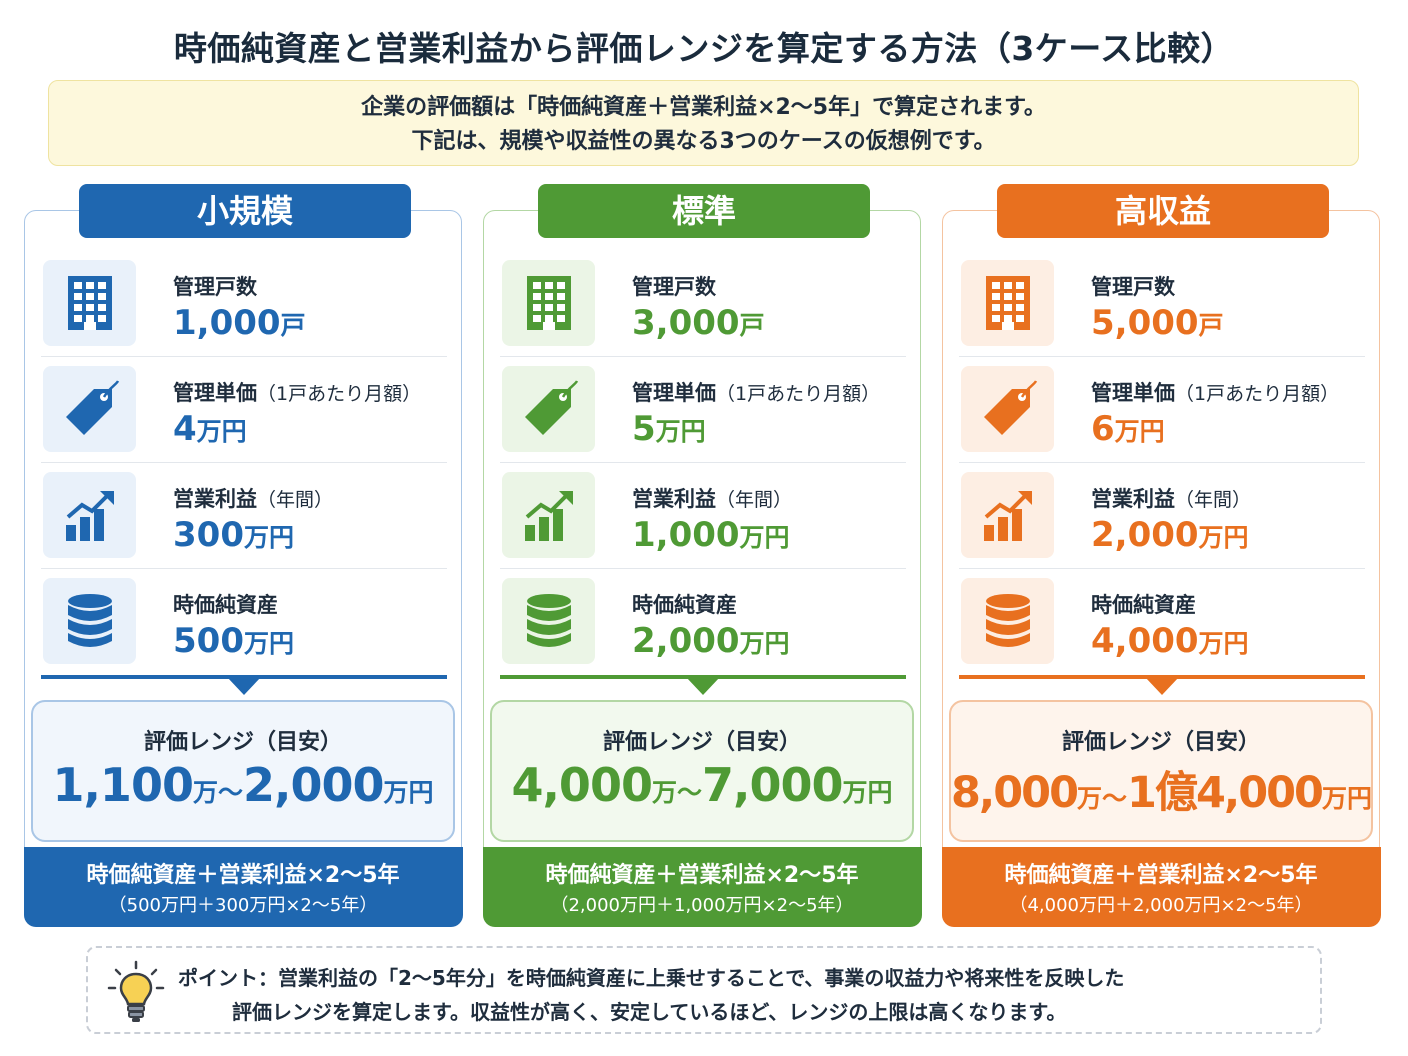 The image size is (1408, 1056). I want to click on valuation-range-box: 評価レンジ（目安） 8,000万〜1億4,000万円, so click(1161, 771).